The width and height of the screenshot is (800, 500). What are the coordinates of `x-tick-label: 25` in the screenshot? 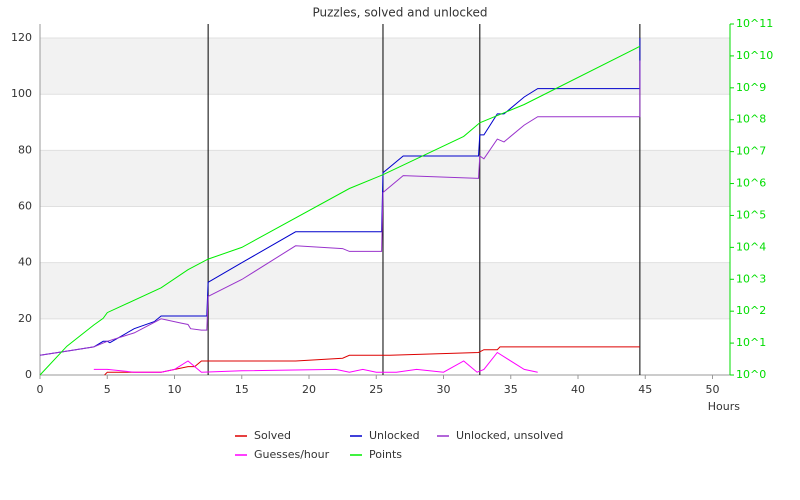 It's located at (376, 389).